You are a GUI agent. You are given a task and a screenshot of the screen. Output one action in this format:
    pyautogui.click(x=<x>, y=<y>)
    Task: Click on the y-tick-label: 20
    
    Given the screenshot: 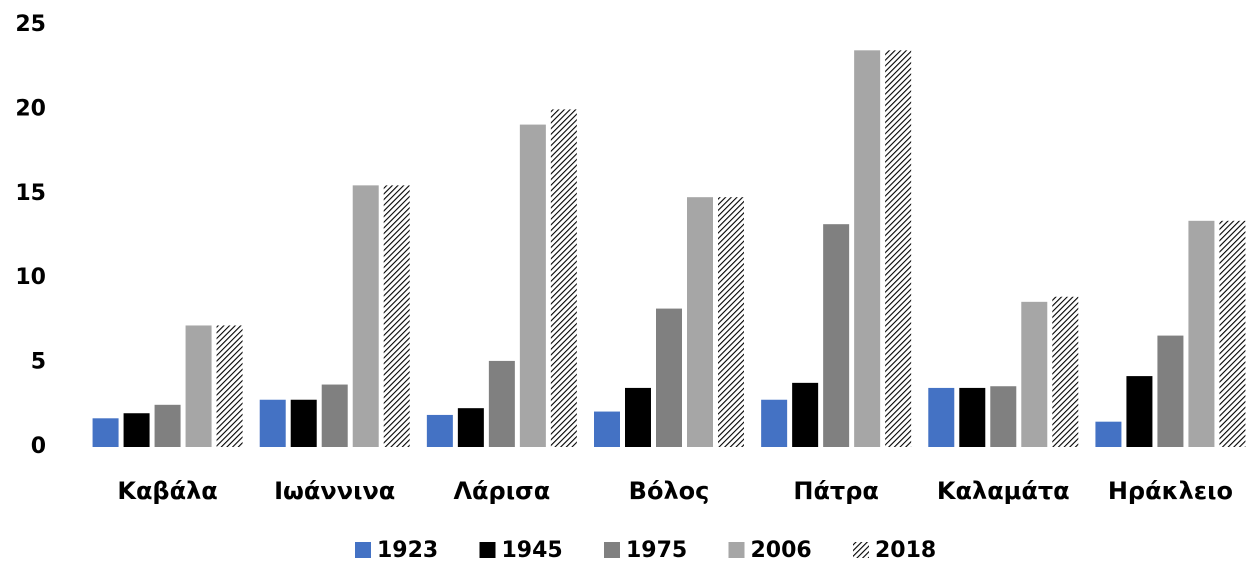 What is the action you would take?
    pyautogui.click(x=30, y=108)
    